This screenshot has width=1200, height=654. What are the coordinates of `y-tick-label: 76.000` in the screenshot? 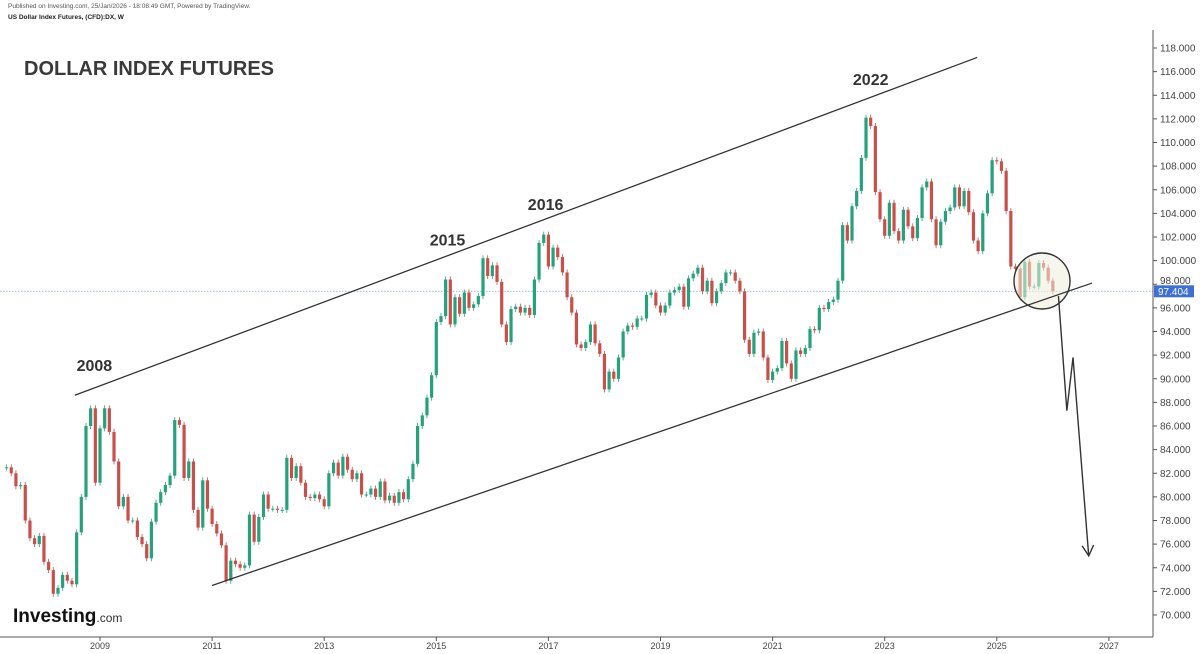 It's located at (1175, 545).